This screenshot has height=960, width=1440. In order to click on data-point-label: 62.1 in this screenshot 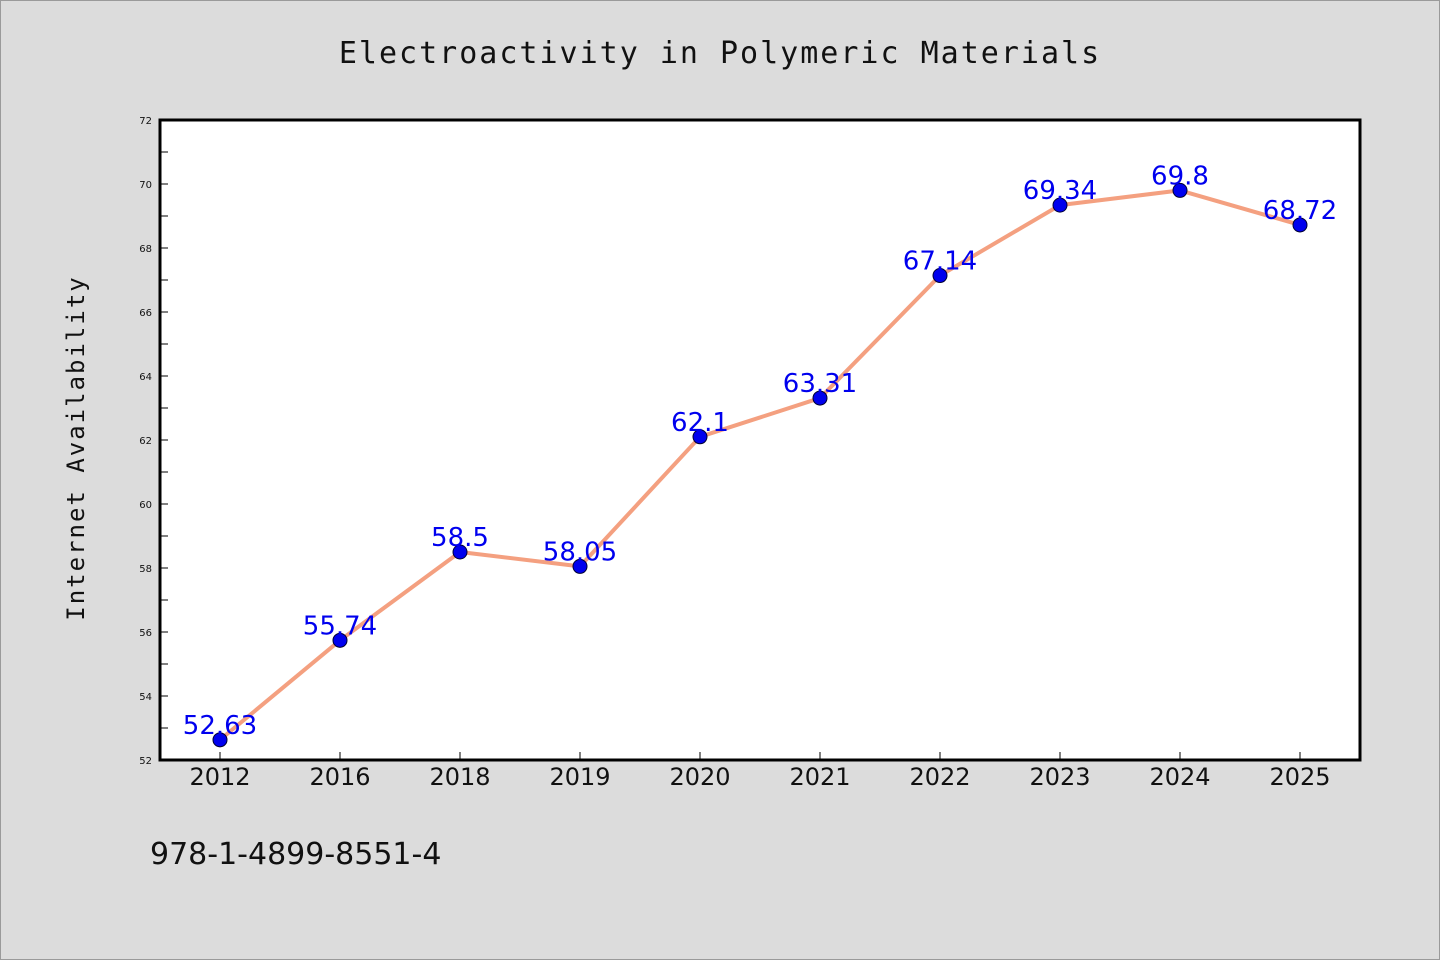, I will do `click(700, 423)`.